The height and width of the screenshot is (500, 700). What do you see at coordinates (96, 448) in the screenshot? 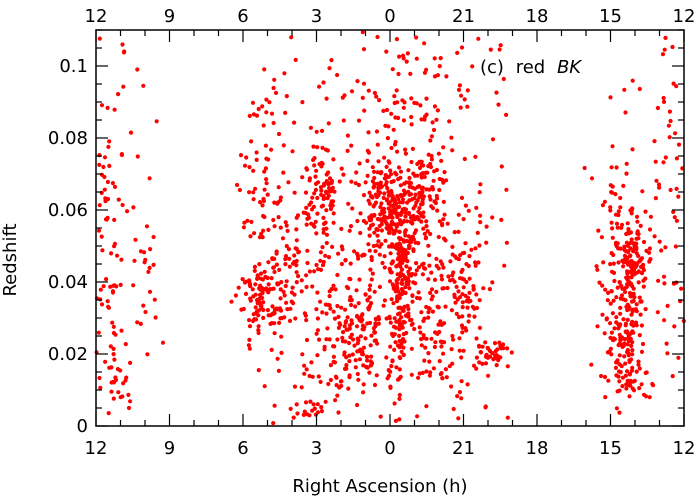
I see `x-tick-label-bottom: 12` at bounding box center [96, 448].